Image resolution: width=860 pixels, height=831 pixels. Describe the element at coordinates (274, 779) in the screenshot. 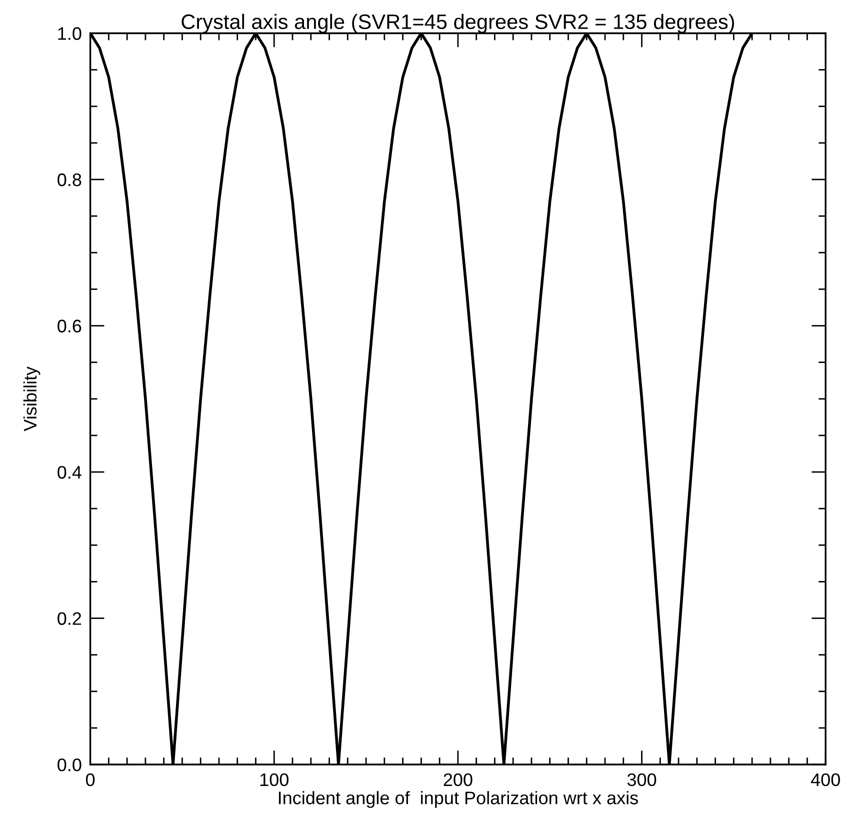

I see `x-tick-label: 100` at that location.